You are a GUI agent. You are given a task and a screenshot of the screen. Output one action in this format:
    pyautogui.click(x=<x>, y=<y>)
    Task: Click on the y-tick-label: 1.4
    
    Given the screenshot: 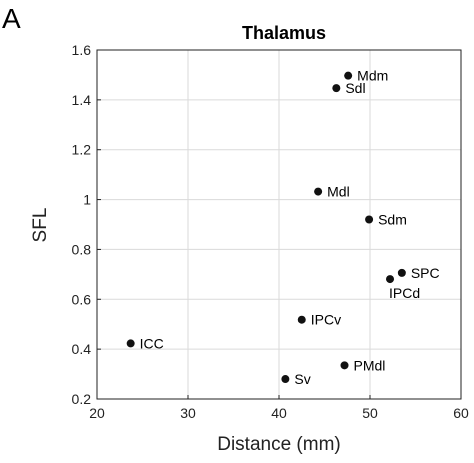 What is the action you would take?
    pyautogui.click(x=82, y=100)
    